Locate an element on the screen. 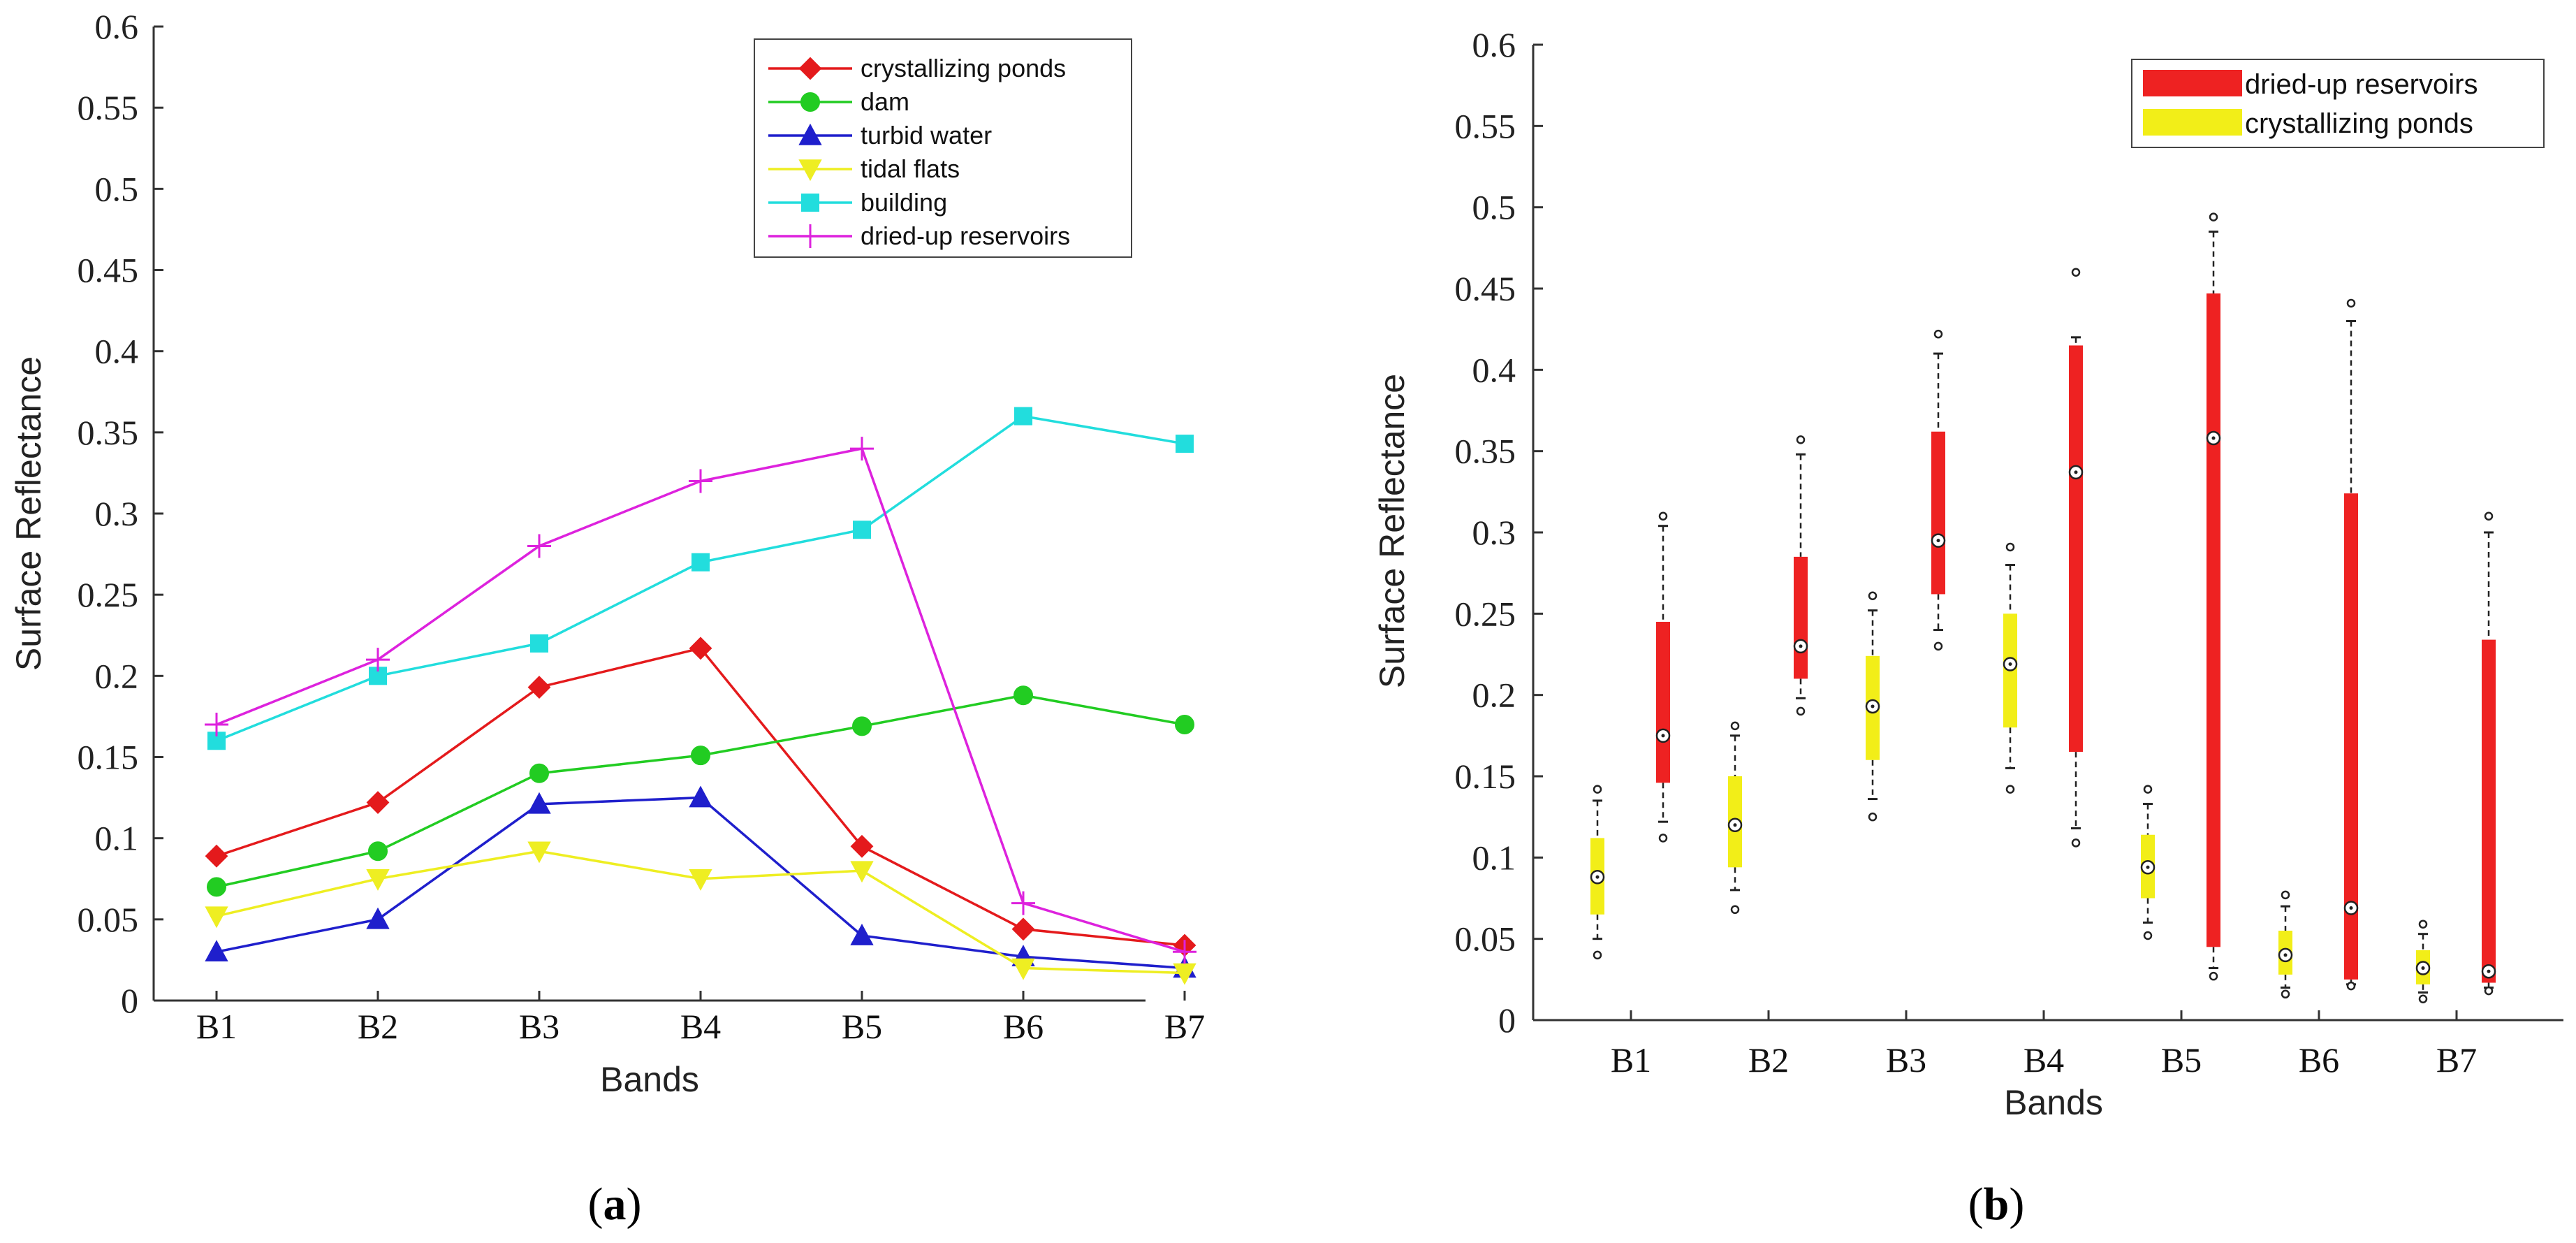 Image resolution: width=2576 pixels, height=1243 pixels. panel-a-y-tick-label: 0.1 is located at coordinates (117, 838).